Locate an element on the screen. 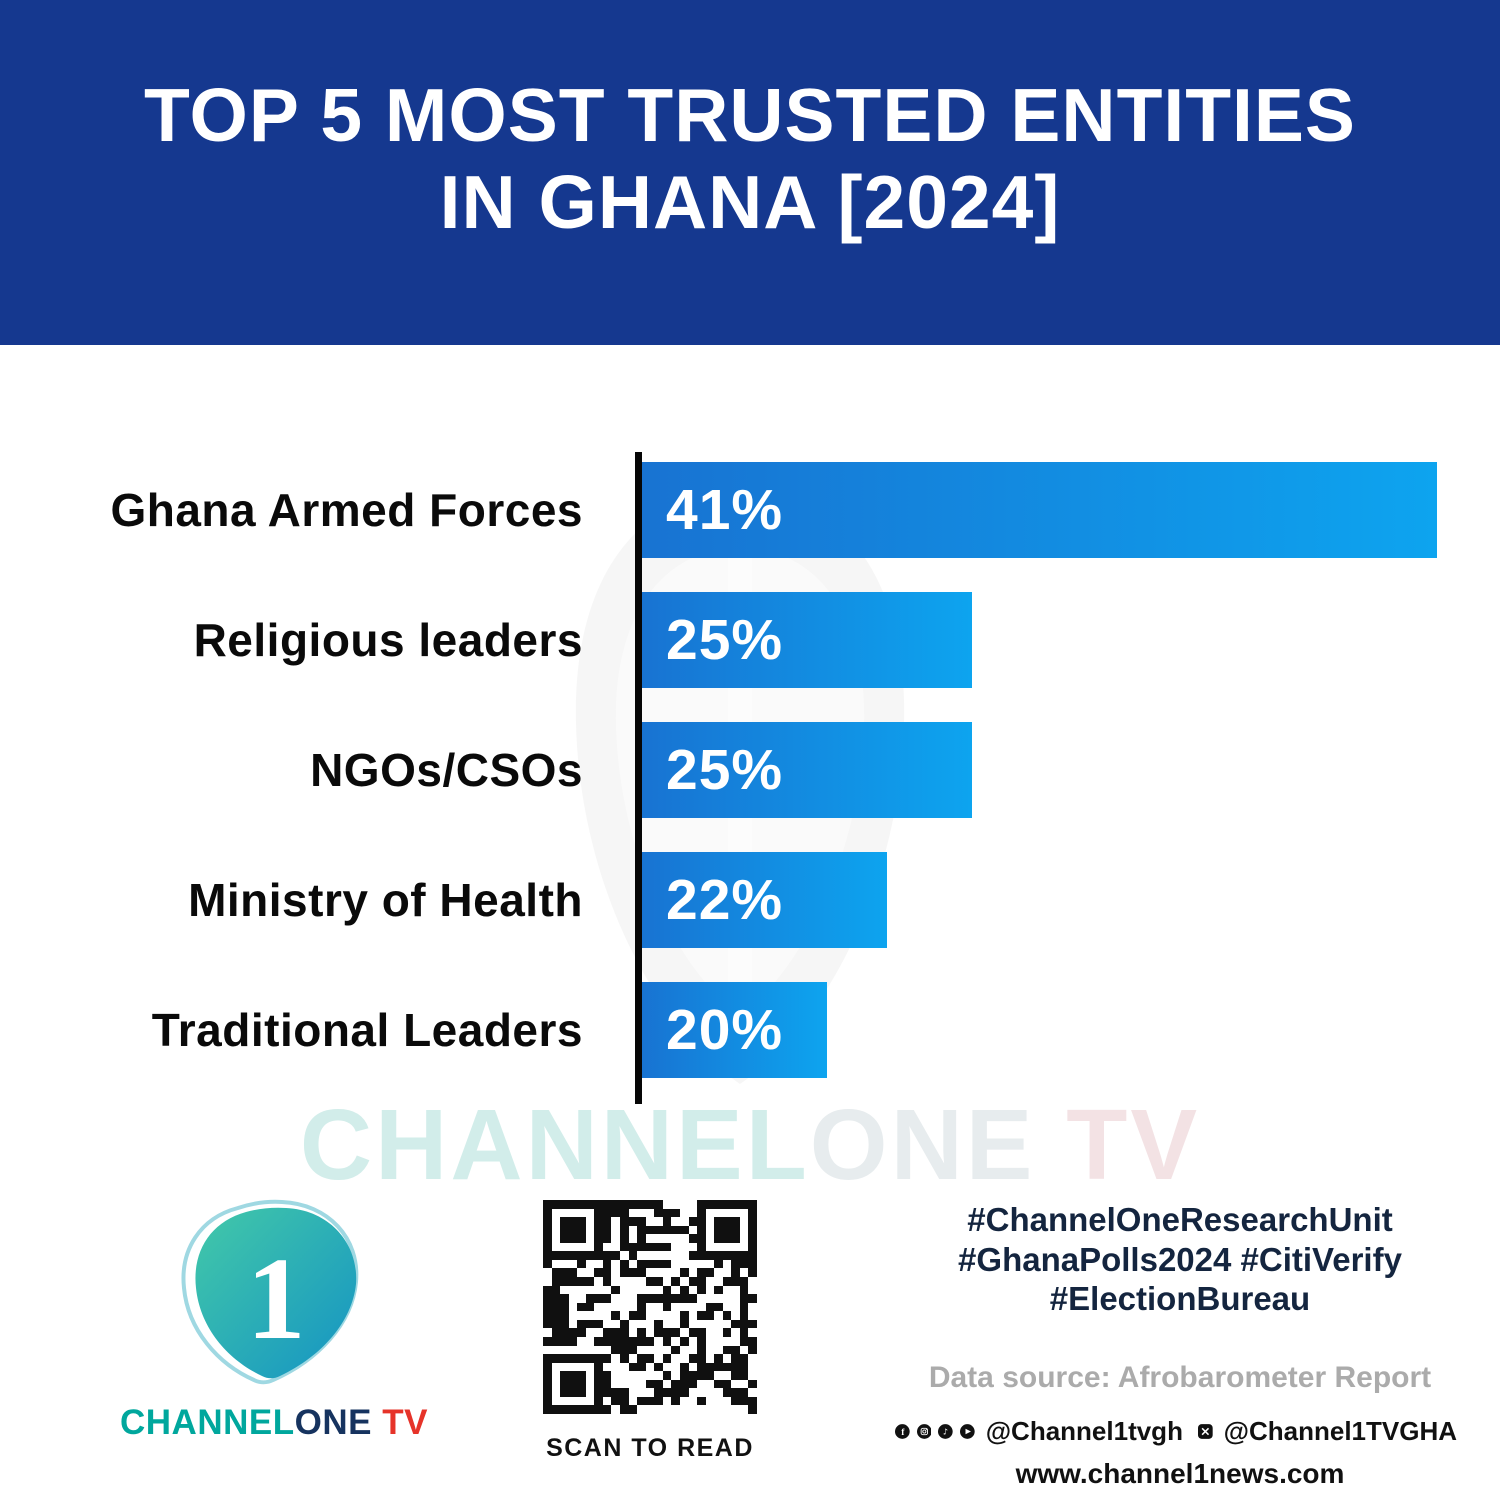  svg-text: f is located at coordinates (903, 1432).